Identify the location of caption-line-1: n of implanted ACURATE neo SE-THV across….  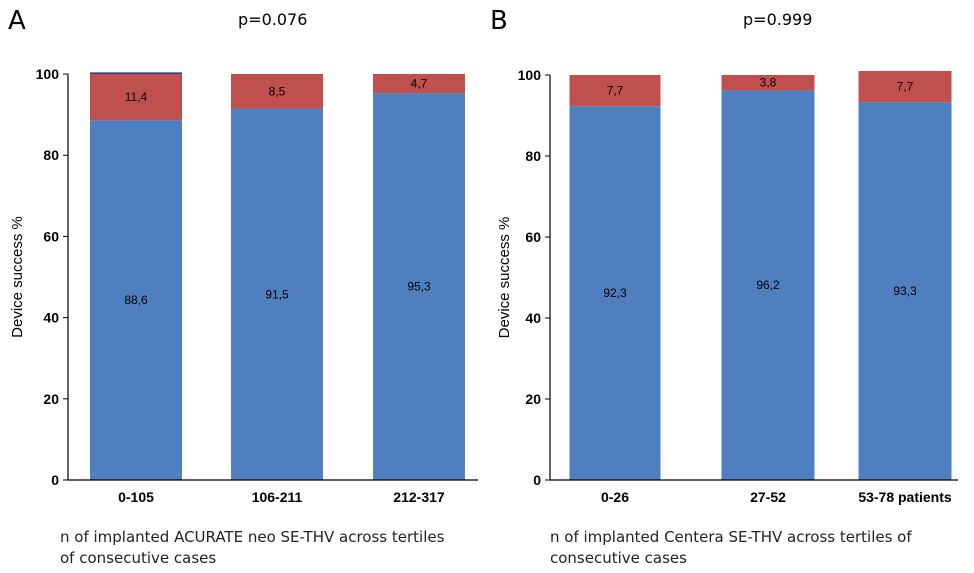
(252, 537).